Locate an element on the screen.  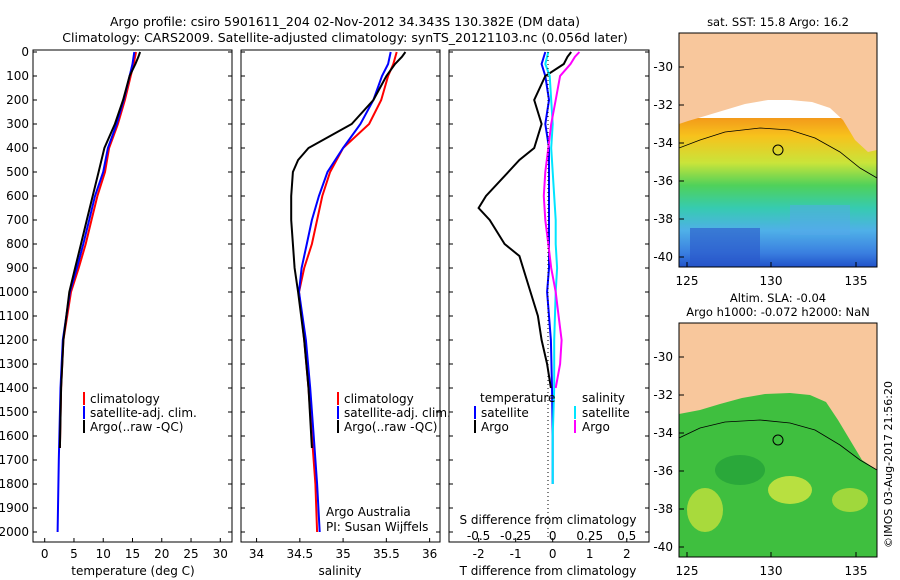
land is located at coordinates (778, 92).